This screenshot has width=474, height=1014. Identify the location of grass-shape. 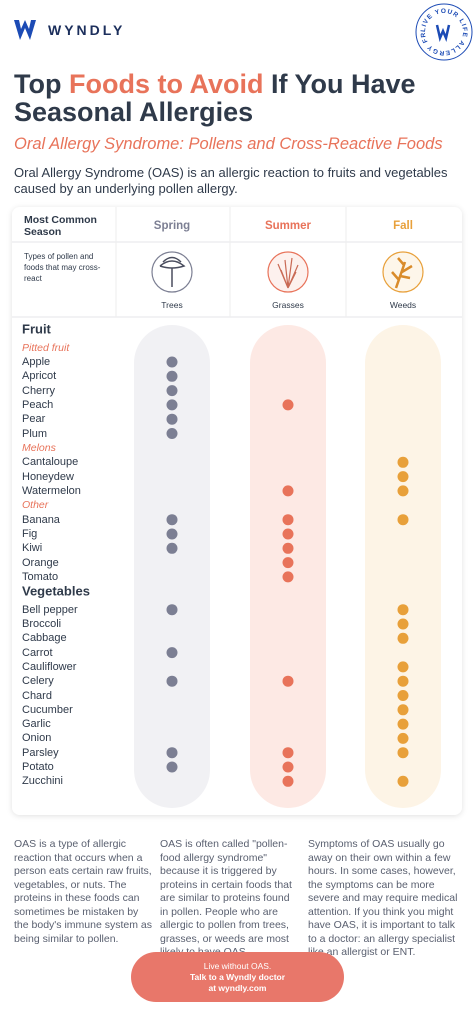
(288, 273).